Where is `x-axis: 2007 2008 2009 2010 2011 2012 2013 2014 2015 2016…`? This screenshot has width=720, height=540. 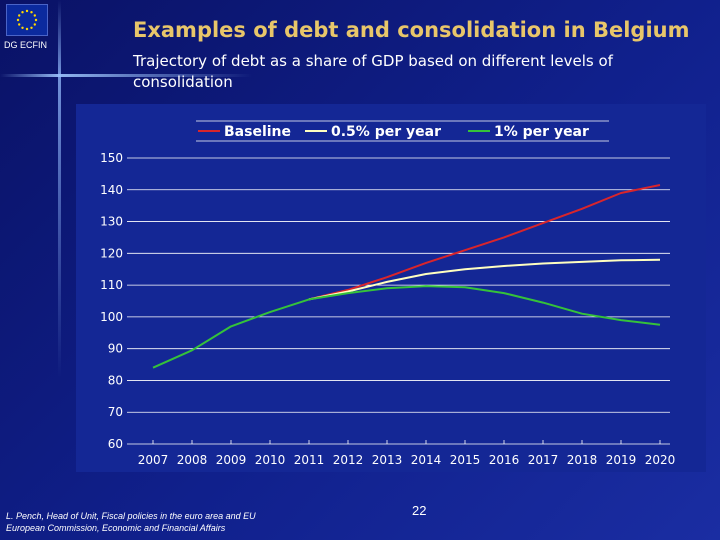 x-axis: 2007 2008 2009 2010 2011 2012 2013 2014 2015 2016… is located at coordinates (407, 453).